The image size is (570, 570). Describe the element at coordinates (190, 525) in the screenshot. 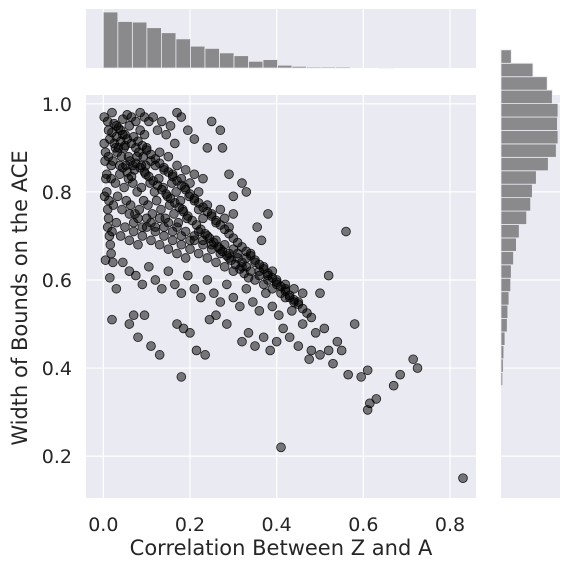

I see `x-tick-label: 0.2` at that location.